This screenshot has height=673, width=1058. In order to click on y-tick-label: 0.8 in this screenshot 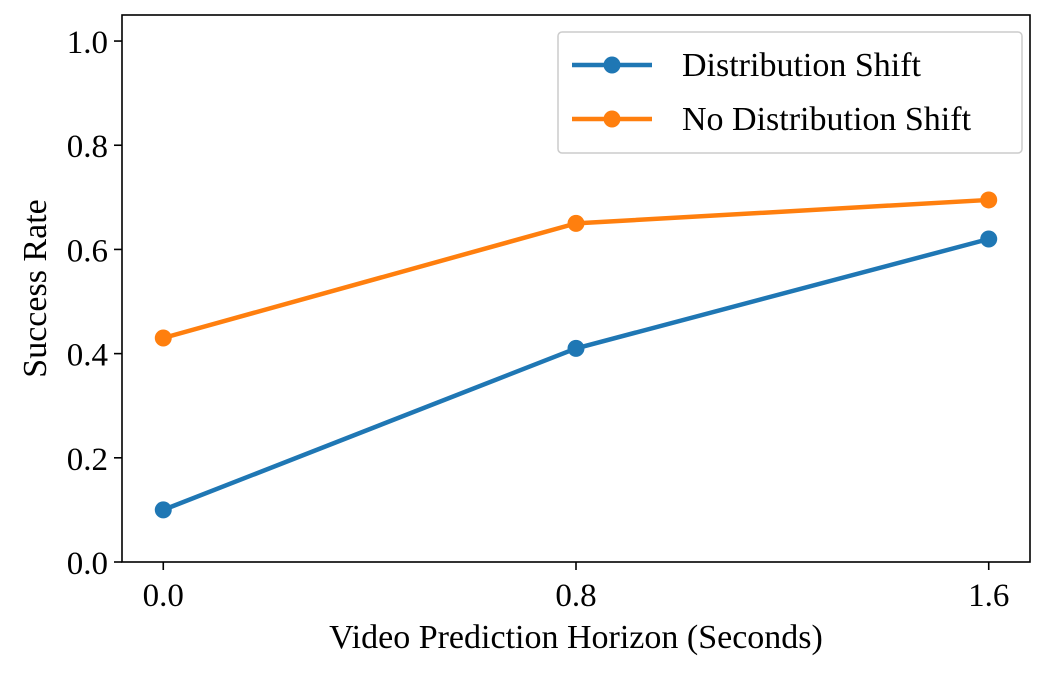, I will do `click(87, 147)`.